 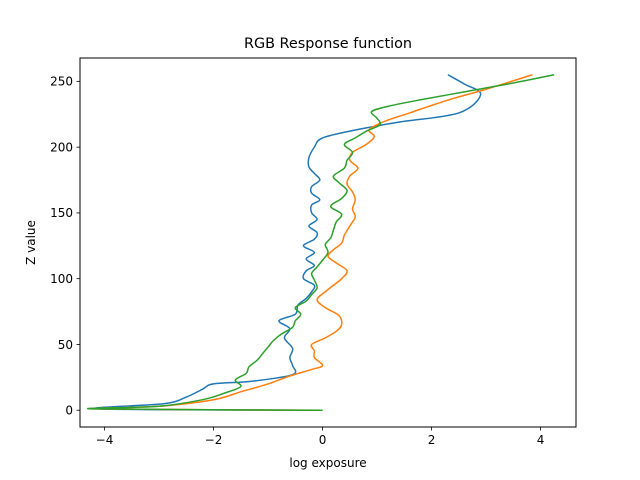 I want to click on x-axis-label: log exposure, so click(x=327, y=463).